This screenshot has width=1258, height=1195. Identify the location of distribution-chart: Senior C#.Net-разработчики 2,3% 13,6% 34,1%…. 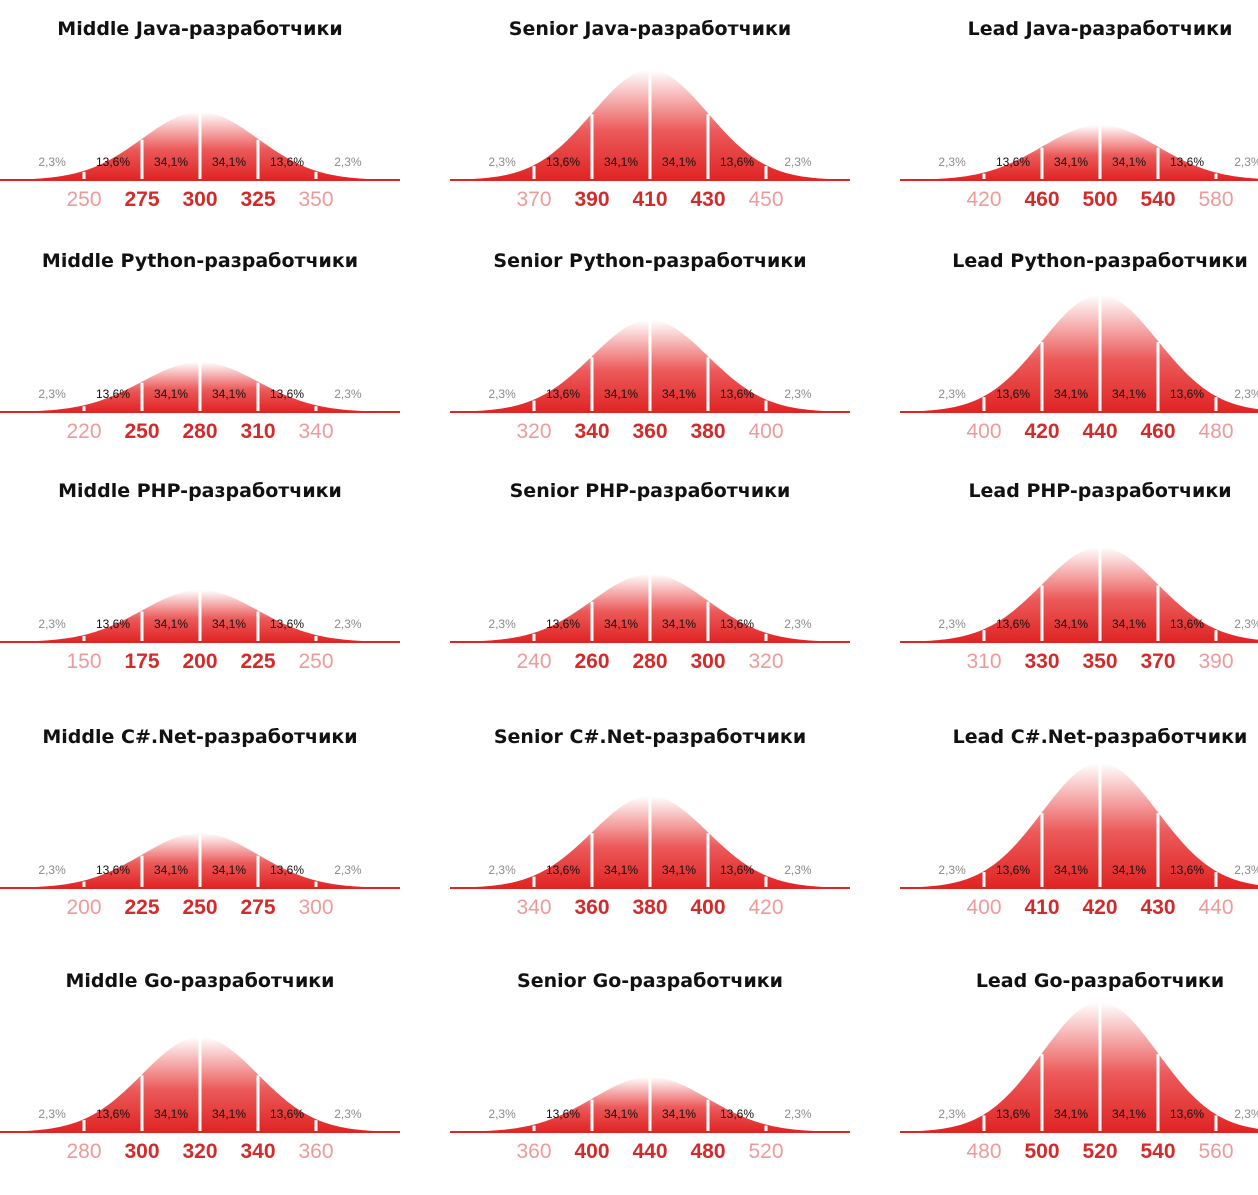
(650, 827).